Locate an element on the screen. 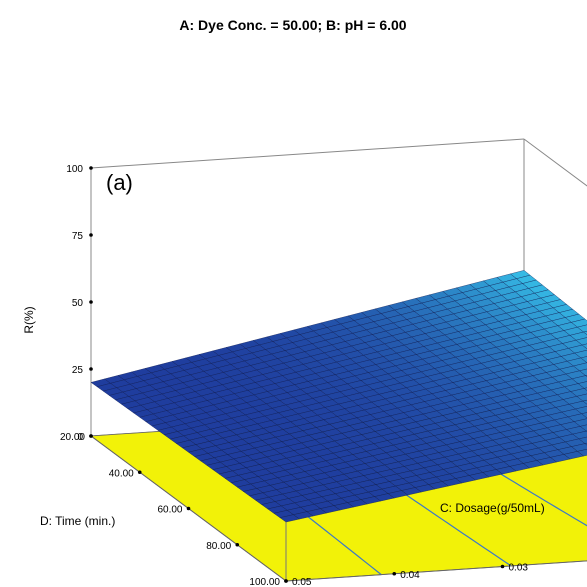 The height and width of the screenshot is (587, 587). z-tick-label: 50 is located at coordinates (78, 303).